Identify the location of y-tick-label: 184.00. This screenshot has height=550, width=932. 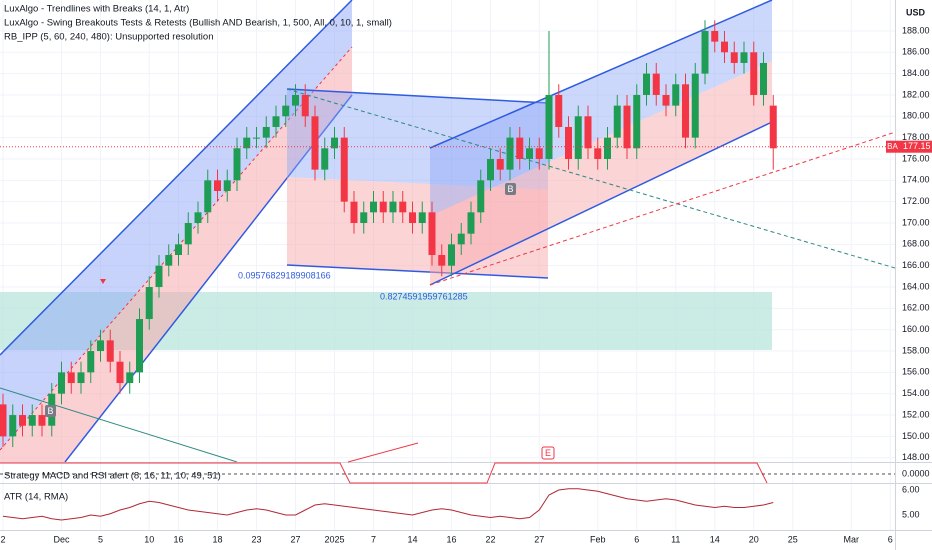
(916, 73).